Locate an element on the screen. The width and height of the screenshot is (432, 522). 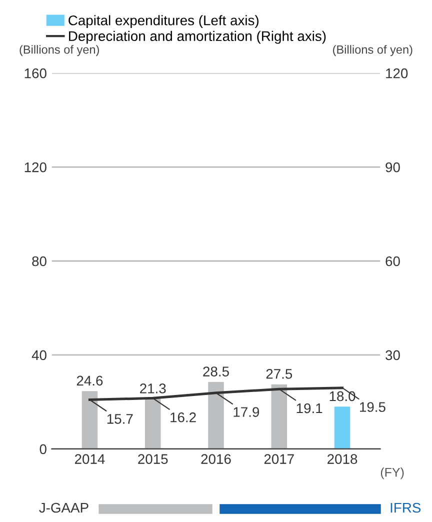
y-tick-label: 80 is located at coordinates (39, 261).